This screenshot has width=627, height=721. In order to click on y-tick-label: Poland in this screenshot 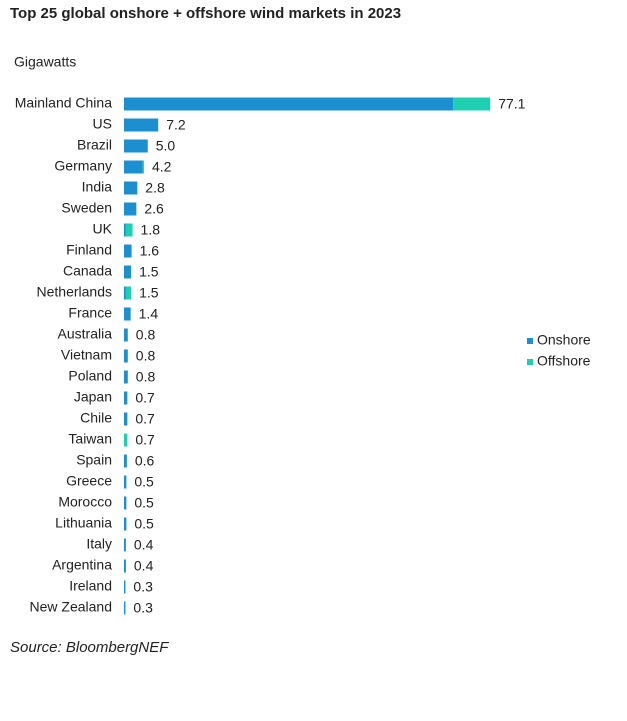, I will do `click(90, 376)`.